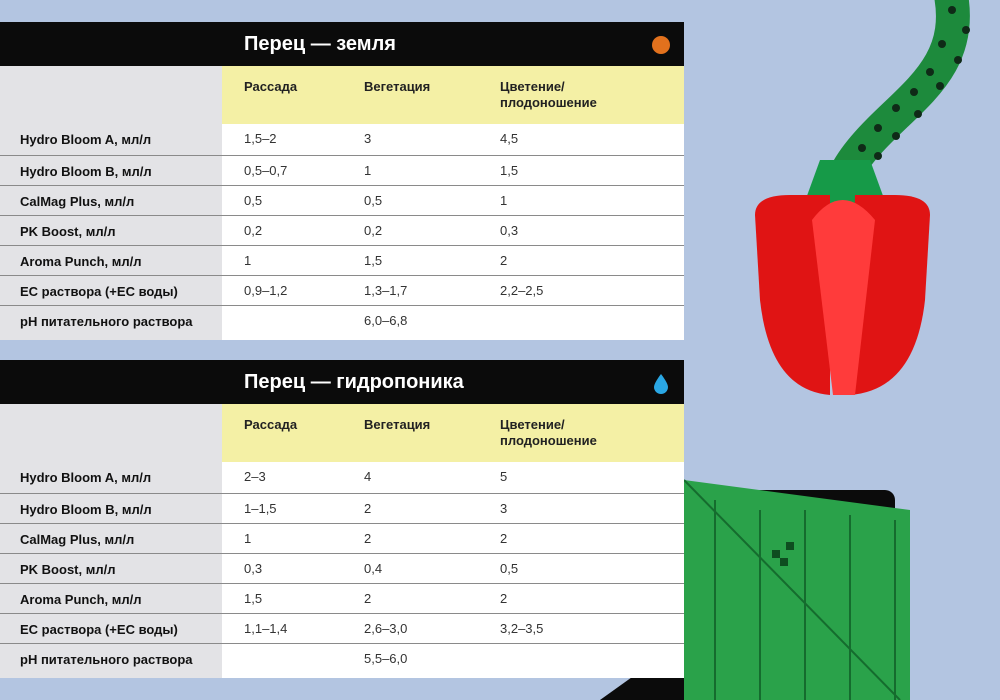  I want to click on water-drop-icon, so click(661, 384).